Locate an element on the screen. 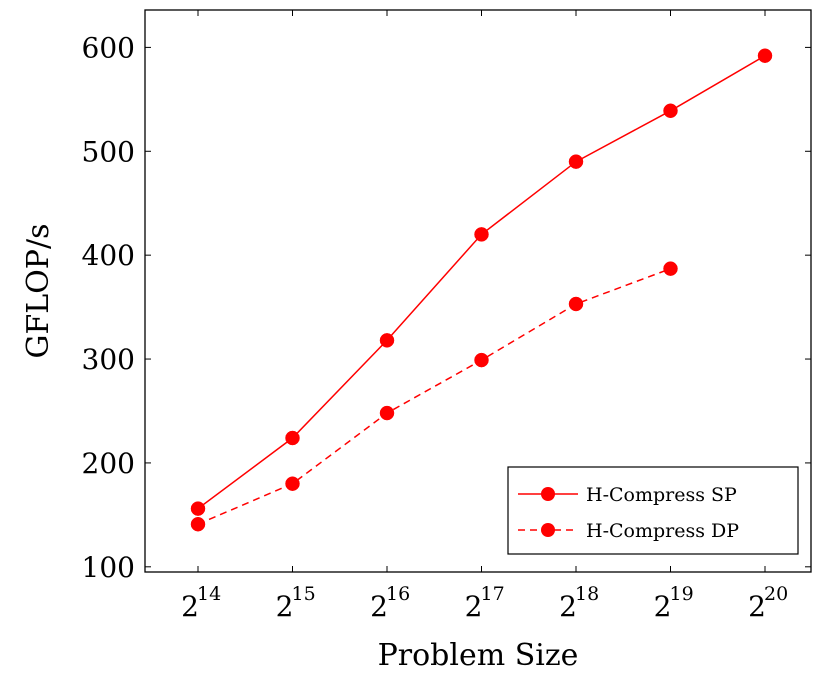 This screenshot has height=688, width=829. x-tick-exponent: 17 is located at coordinates (493, 594).